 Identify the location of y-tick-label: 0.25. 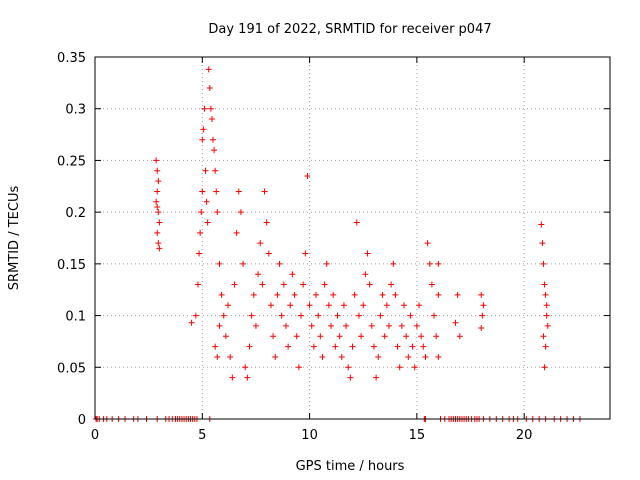
(71, 161).